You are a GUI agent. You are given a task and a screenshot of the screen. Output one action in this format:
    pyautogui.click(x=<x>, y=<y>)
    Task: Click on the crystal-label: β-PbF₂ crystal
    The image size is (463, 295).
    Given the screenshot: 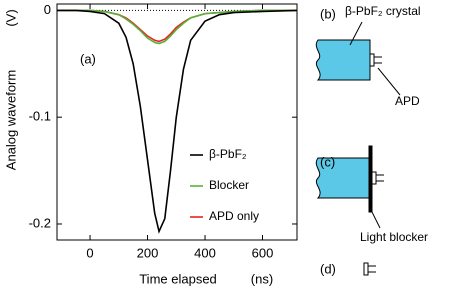 What is the action you would take?
    pyautogui.click(x=383, y=11)
    